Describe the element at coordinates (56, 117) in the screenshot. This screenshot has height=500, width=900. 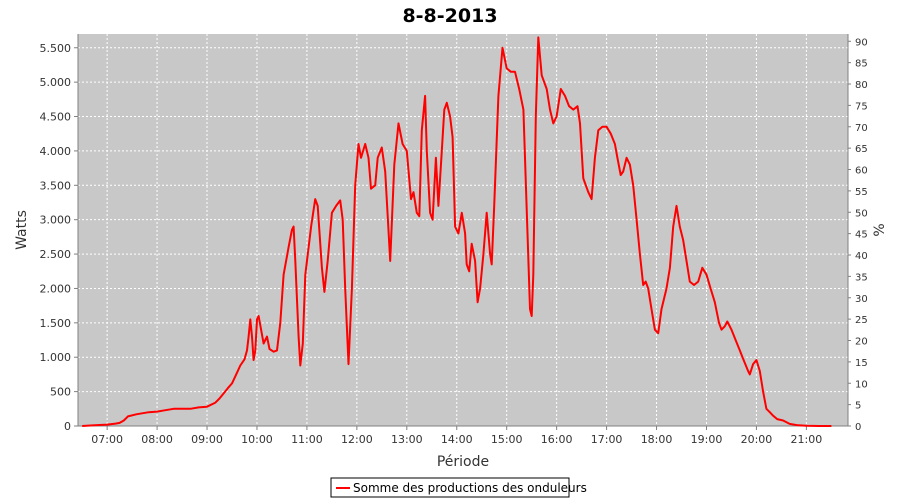
I see `y-tick-label: 4.500` at that location.